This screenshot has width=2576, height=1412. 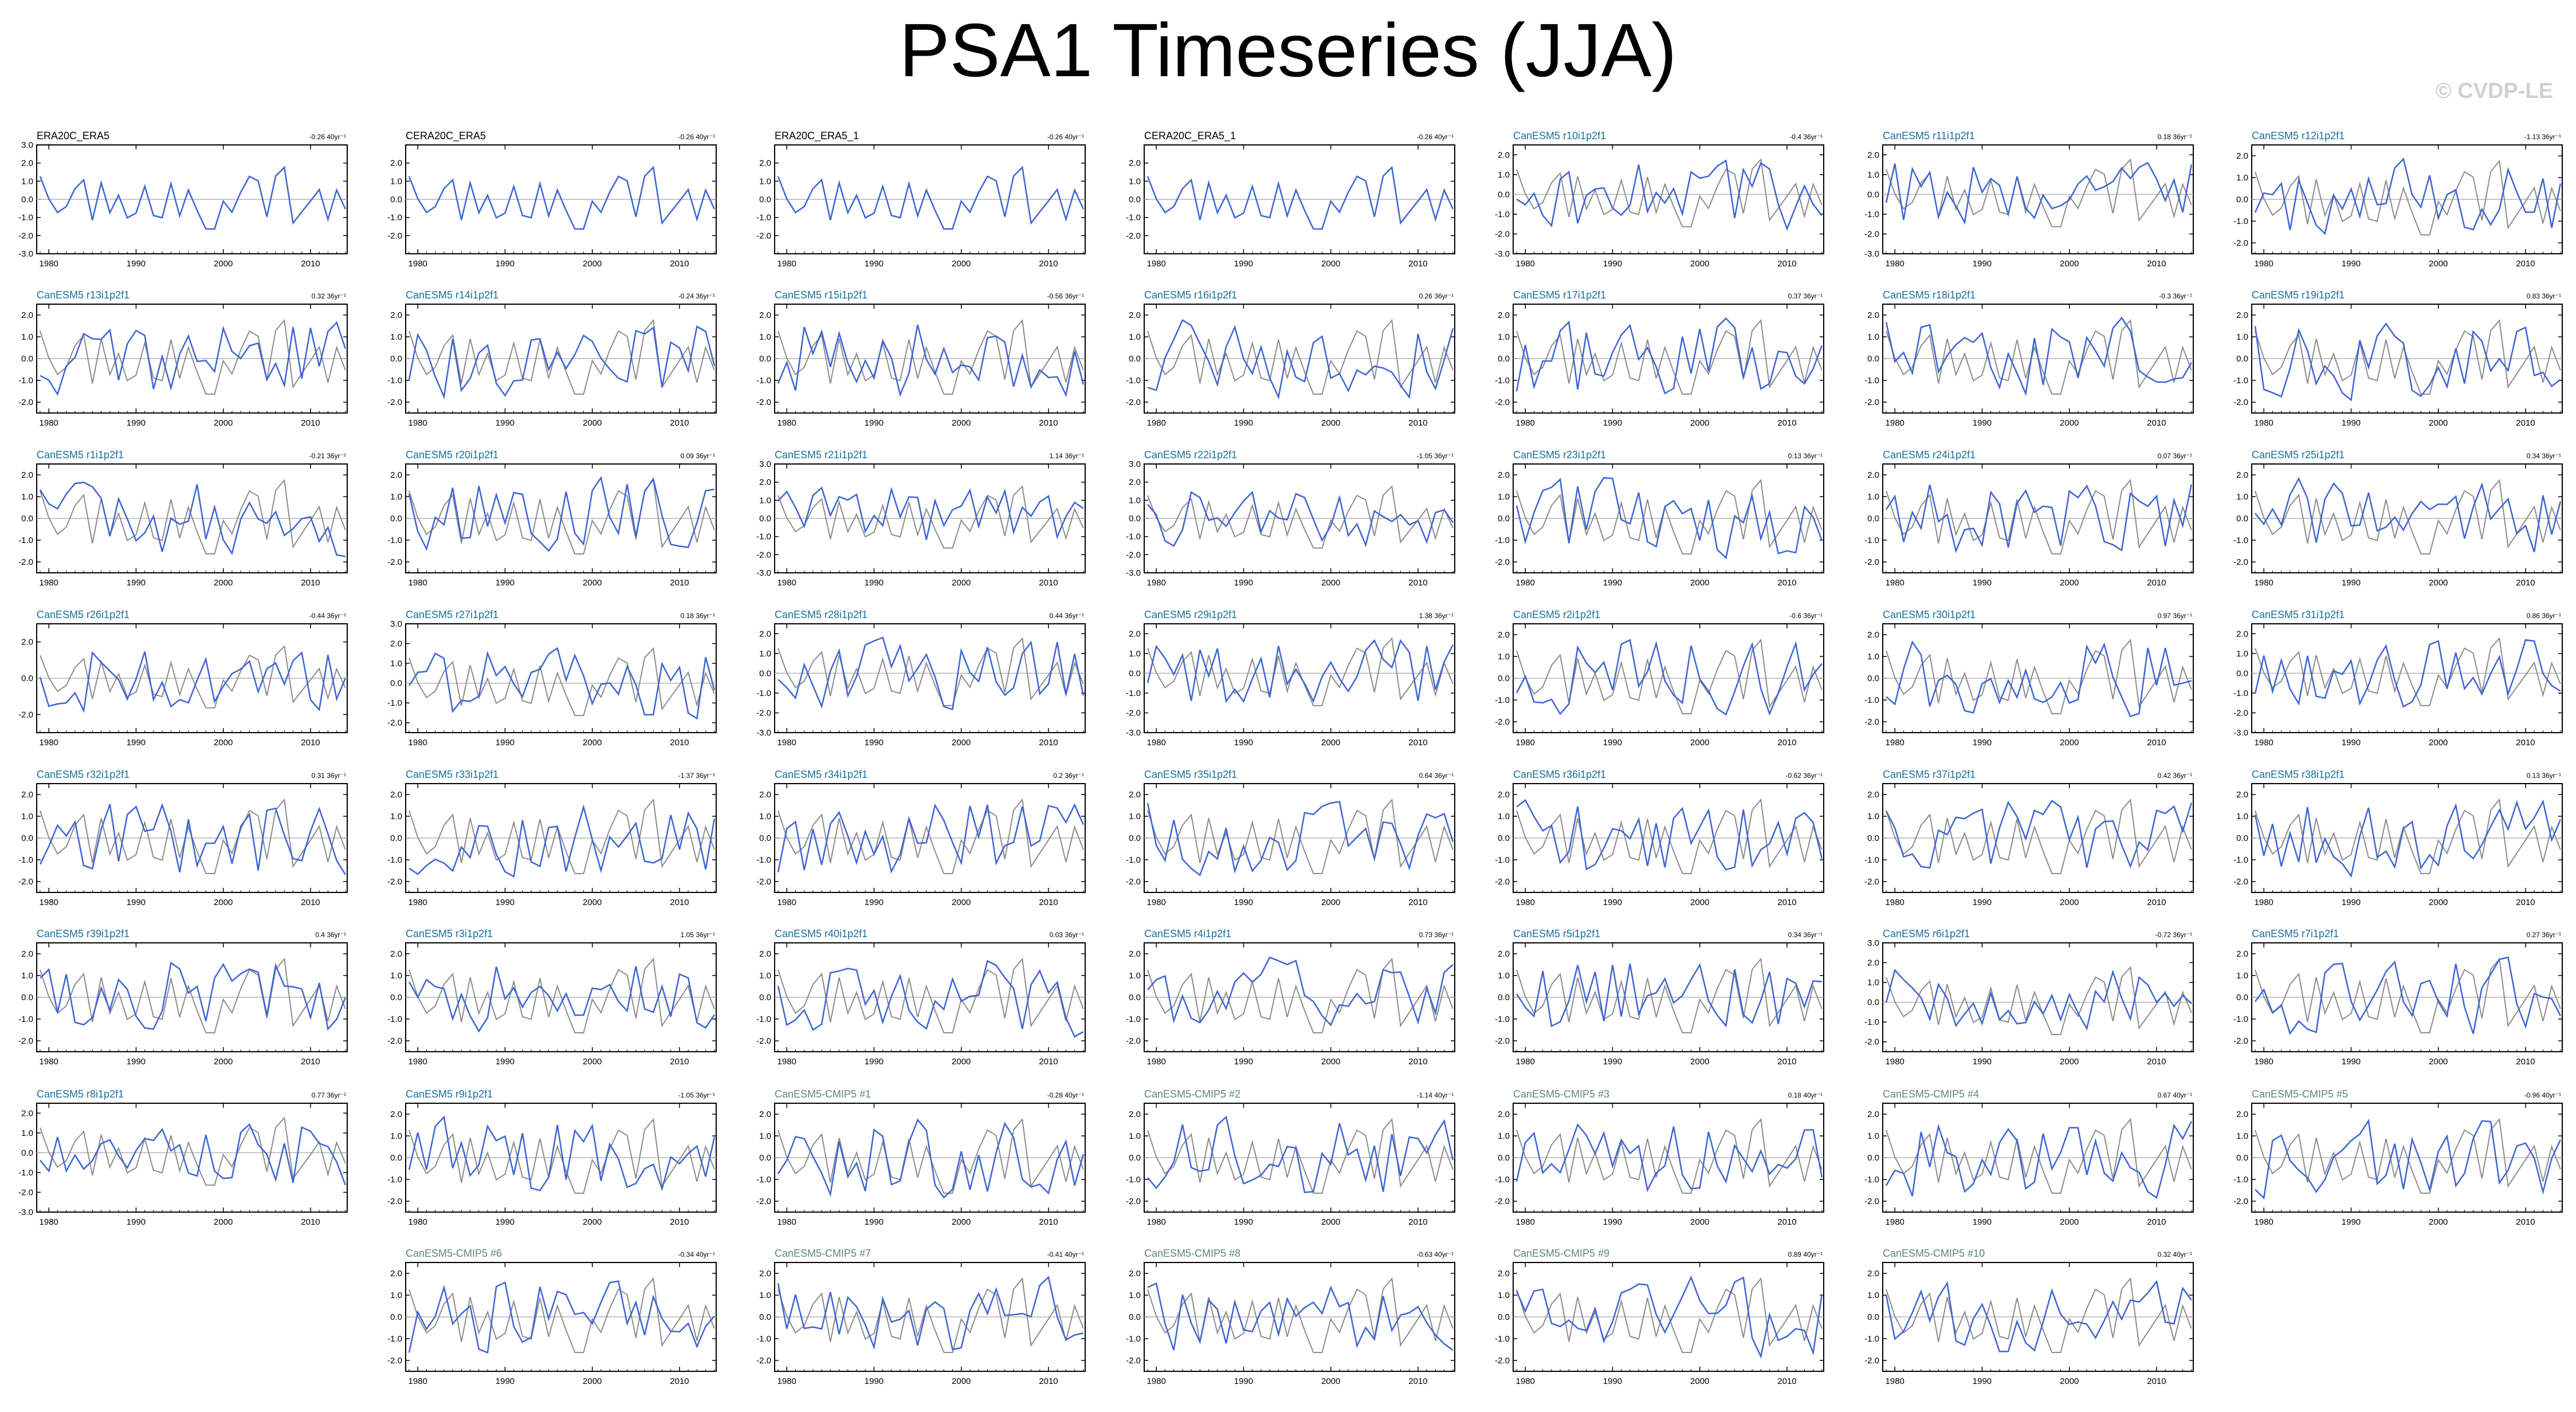 What do you see at coordinates (1806, 456) in the screenshot?
I see `panel-trend: 0.13 36yr⁻¹` at bounding box center [1806, 456].